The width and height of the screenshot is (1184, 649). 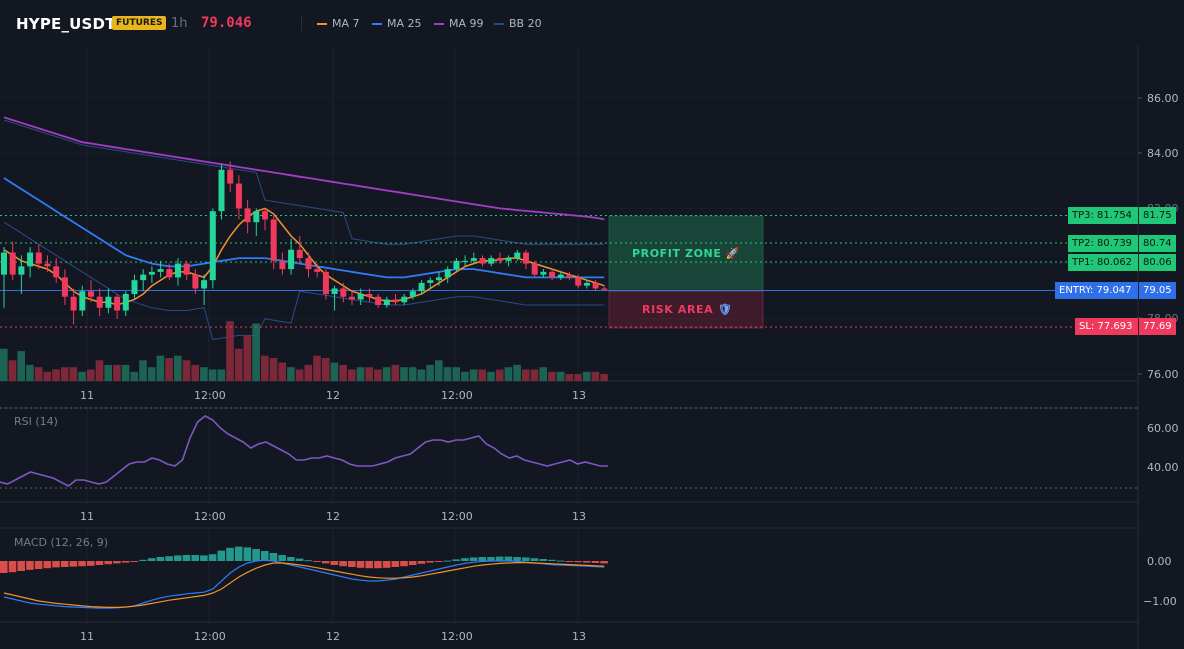 I want to click on legend-ma25: MA 25, so click(x=397, y=23).